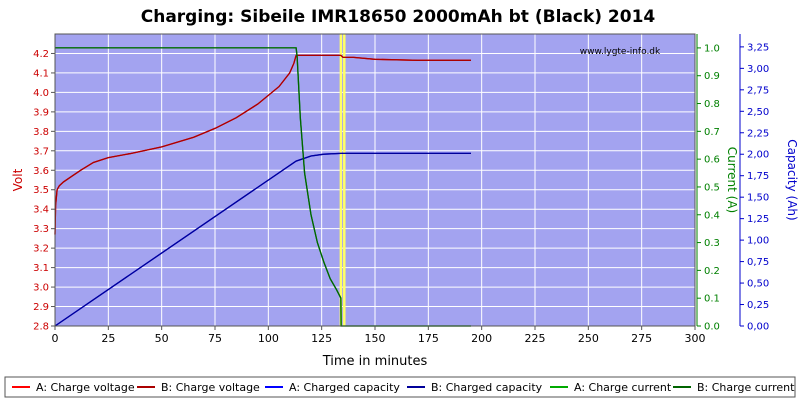 Image resolution: width=800 pixels, height=400 pixels. What do you see at coordinates (481, 338) in the screenshot?
I see `x-tick-label: 200` at bounding box center [481, 338].